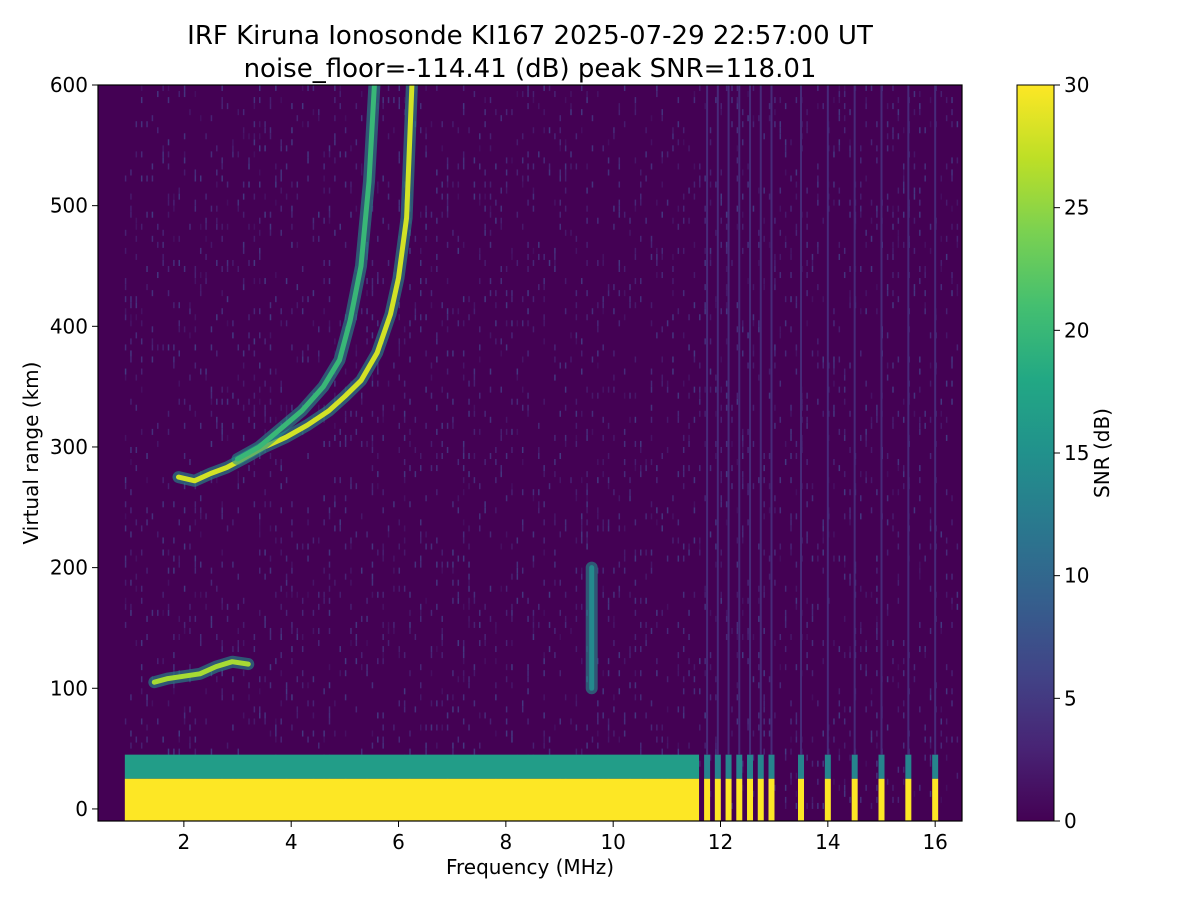 The image size is (1200, 900). I want to click on channel-fringe, so click(728, 766).